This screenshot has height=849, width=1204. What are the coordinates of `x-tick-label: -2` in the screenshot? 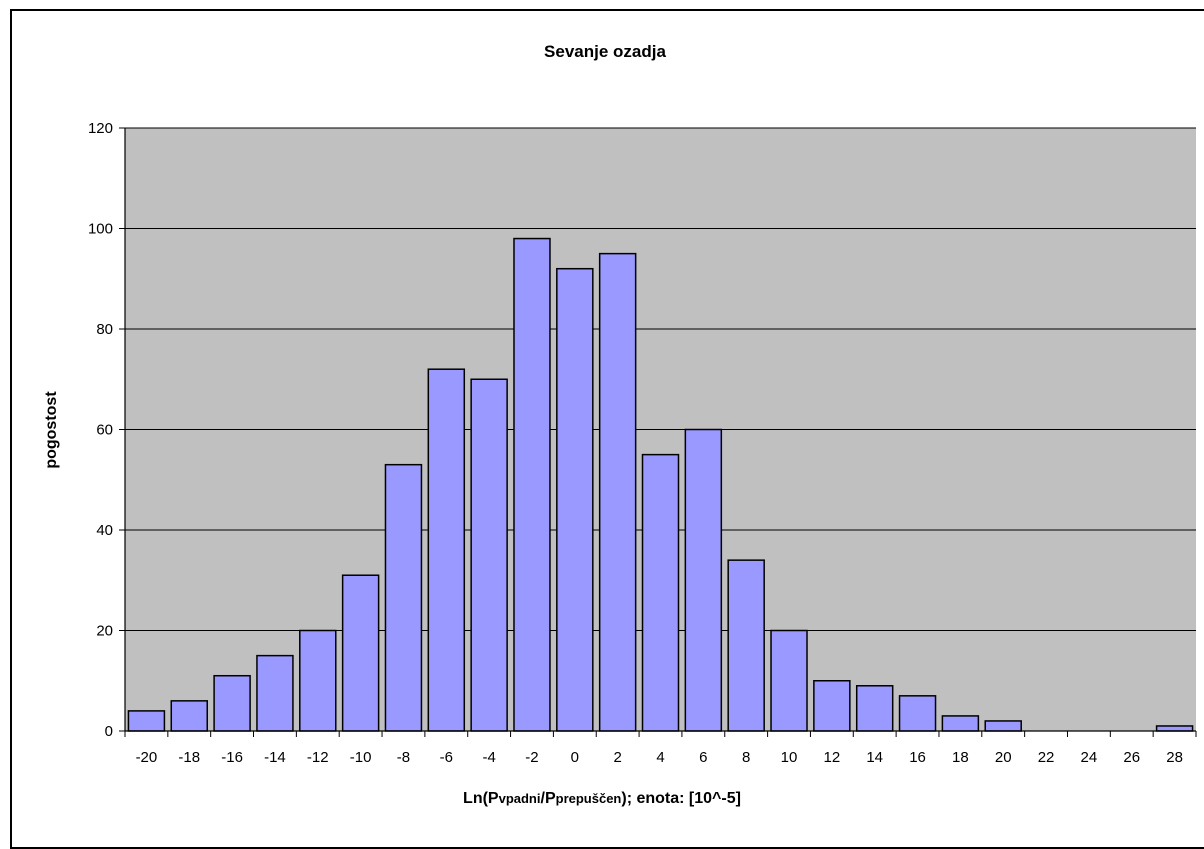 It's located at (531, 757).